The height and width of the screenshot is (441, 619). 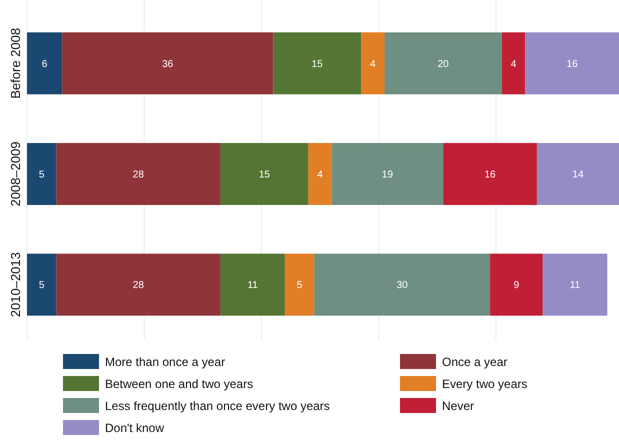 I want to click on data-label: 9, so click(x=517, y=286).